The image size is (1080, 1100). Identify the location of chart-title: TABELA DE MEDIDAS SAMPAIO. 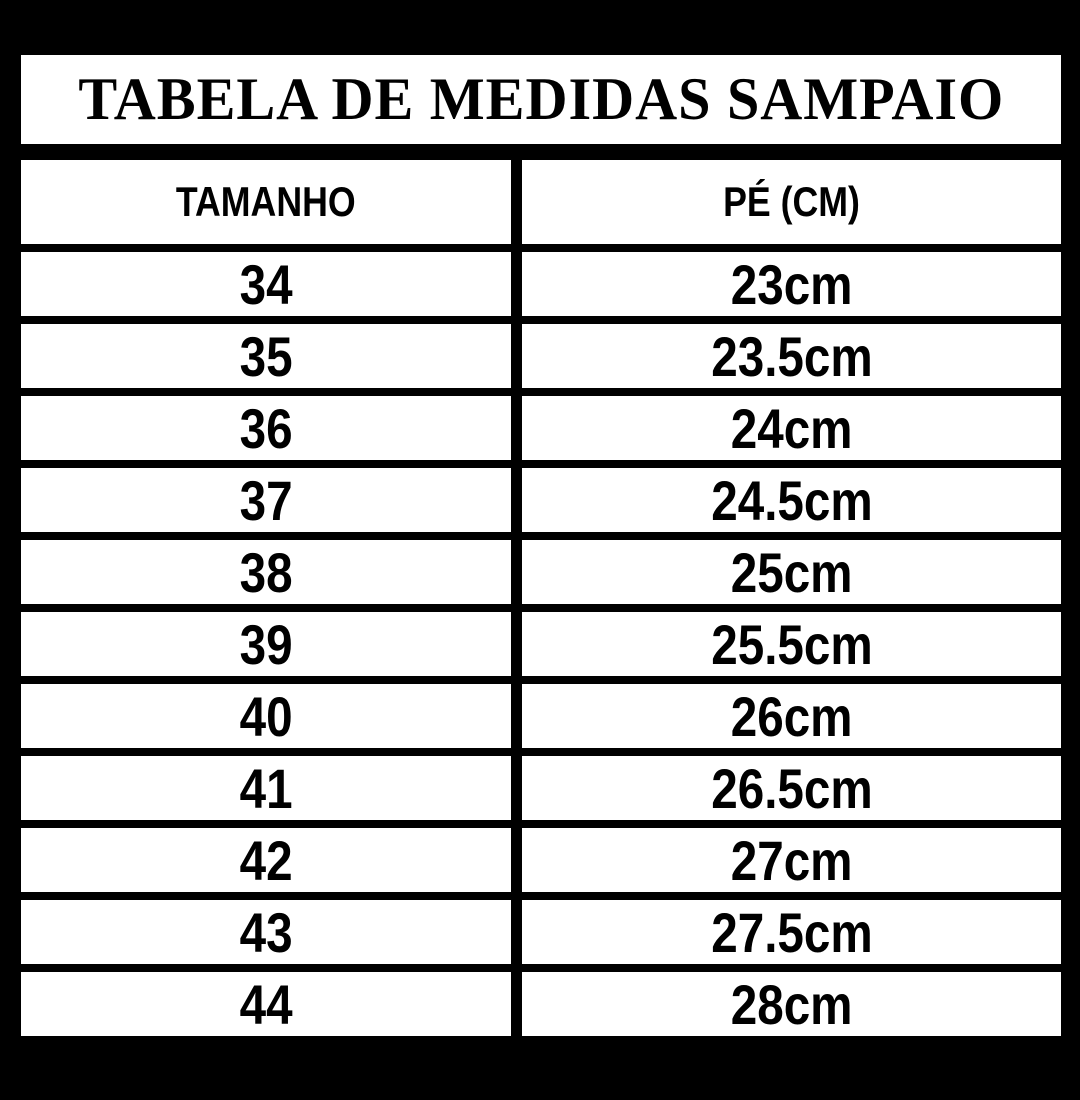
(541, 99).